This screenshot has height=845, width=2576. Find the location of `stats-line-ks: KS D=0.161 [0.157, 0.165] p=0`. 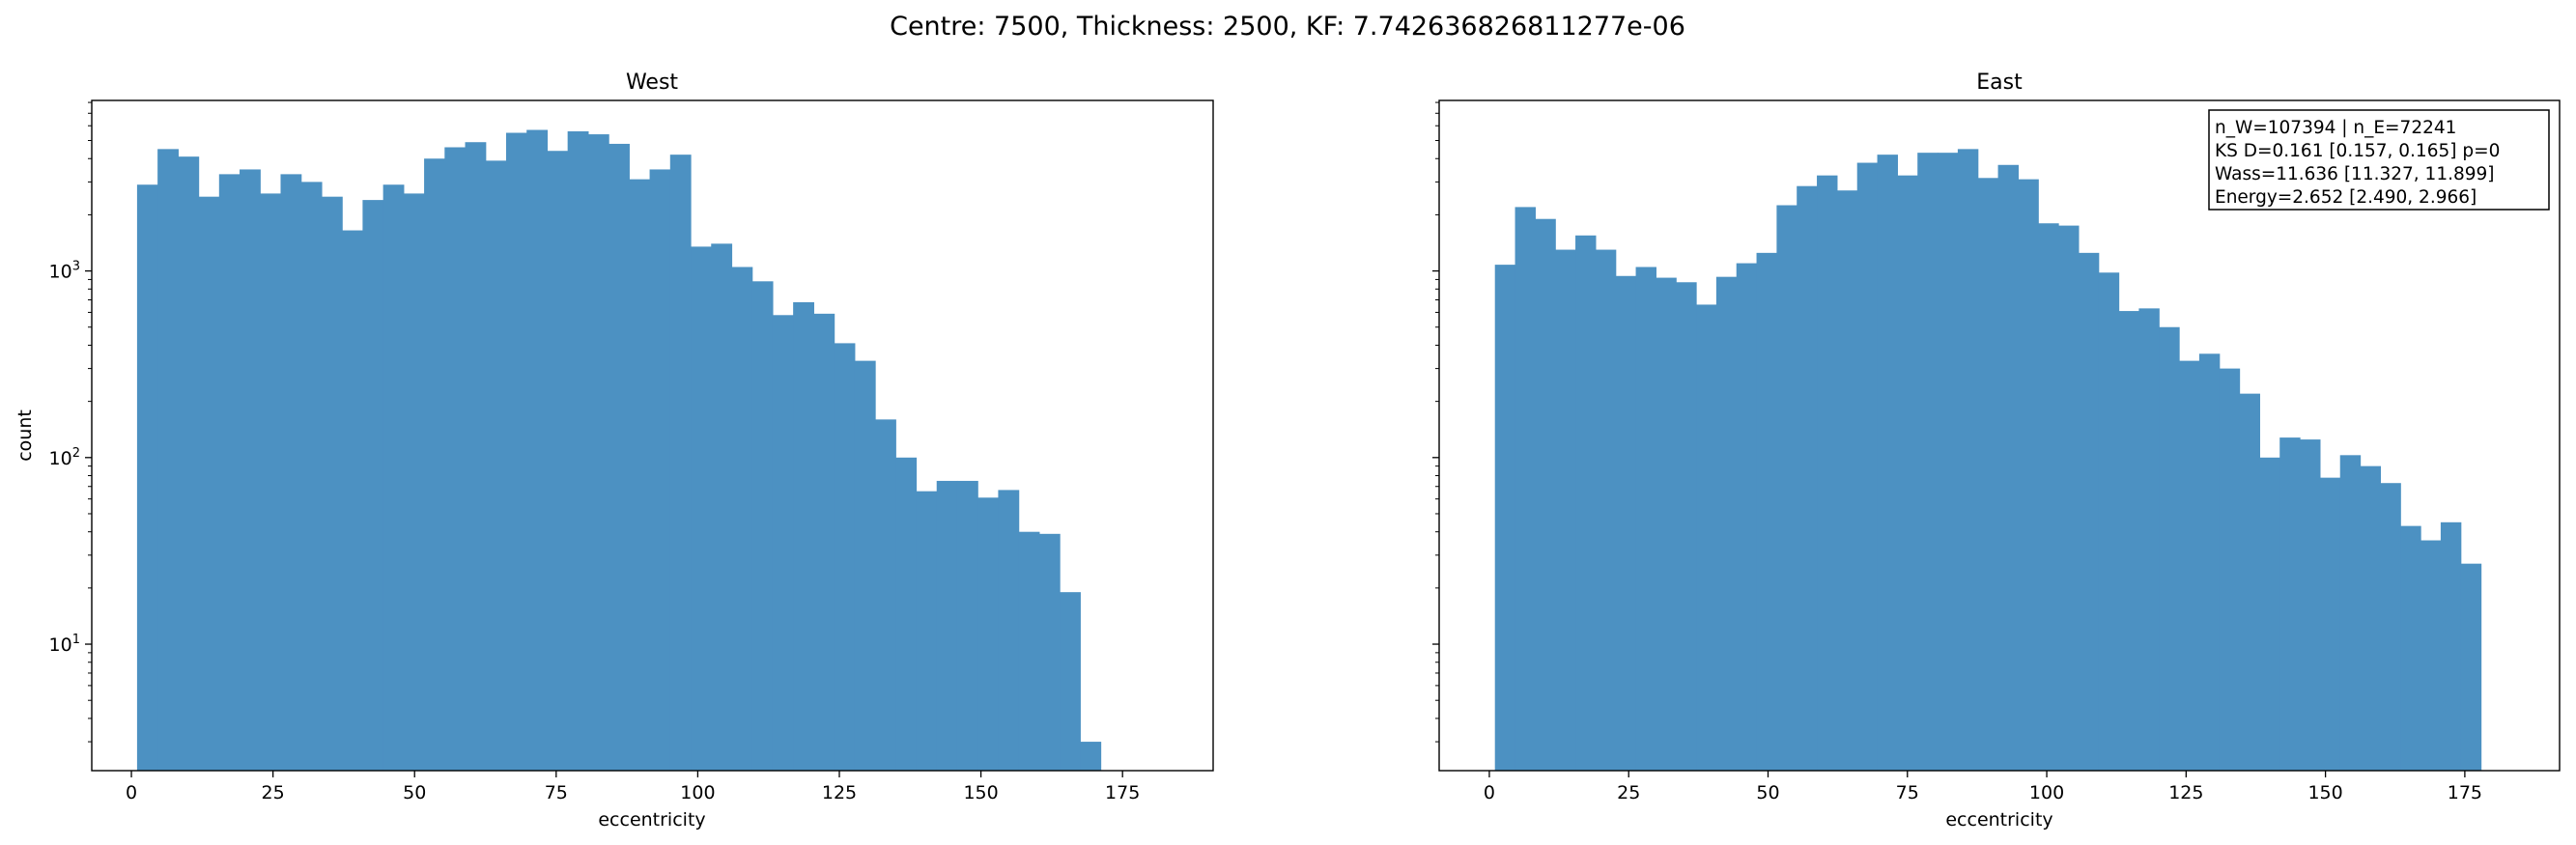

stats-line-ks: KS D=0.161 [0.157, 0.165] p=0 is located at coordinates (2357, 151).